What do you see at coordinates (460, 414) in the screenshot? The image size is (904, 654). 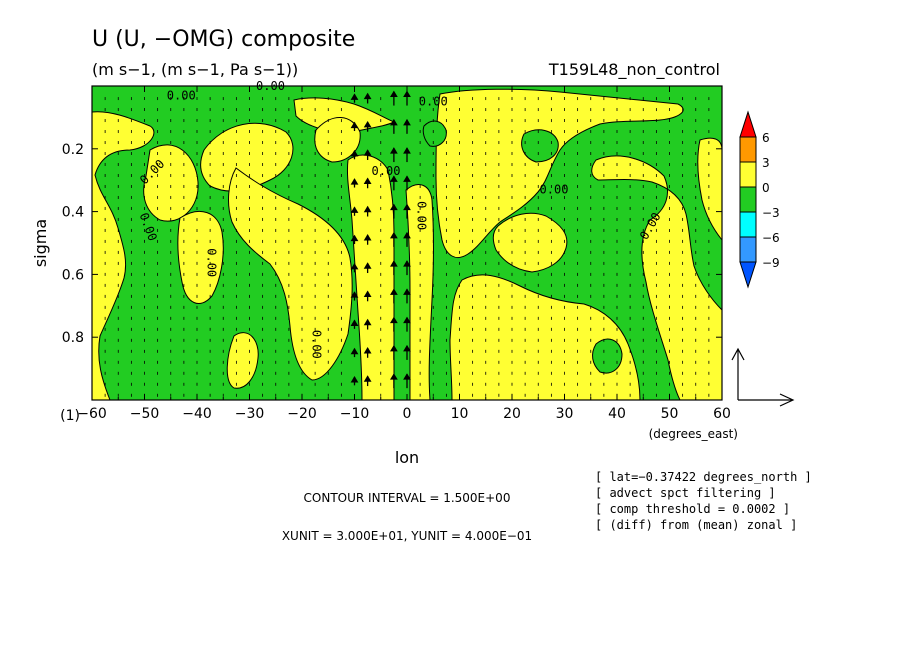 I see `x-tick-label: 10` at bounding box center [460, 414].